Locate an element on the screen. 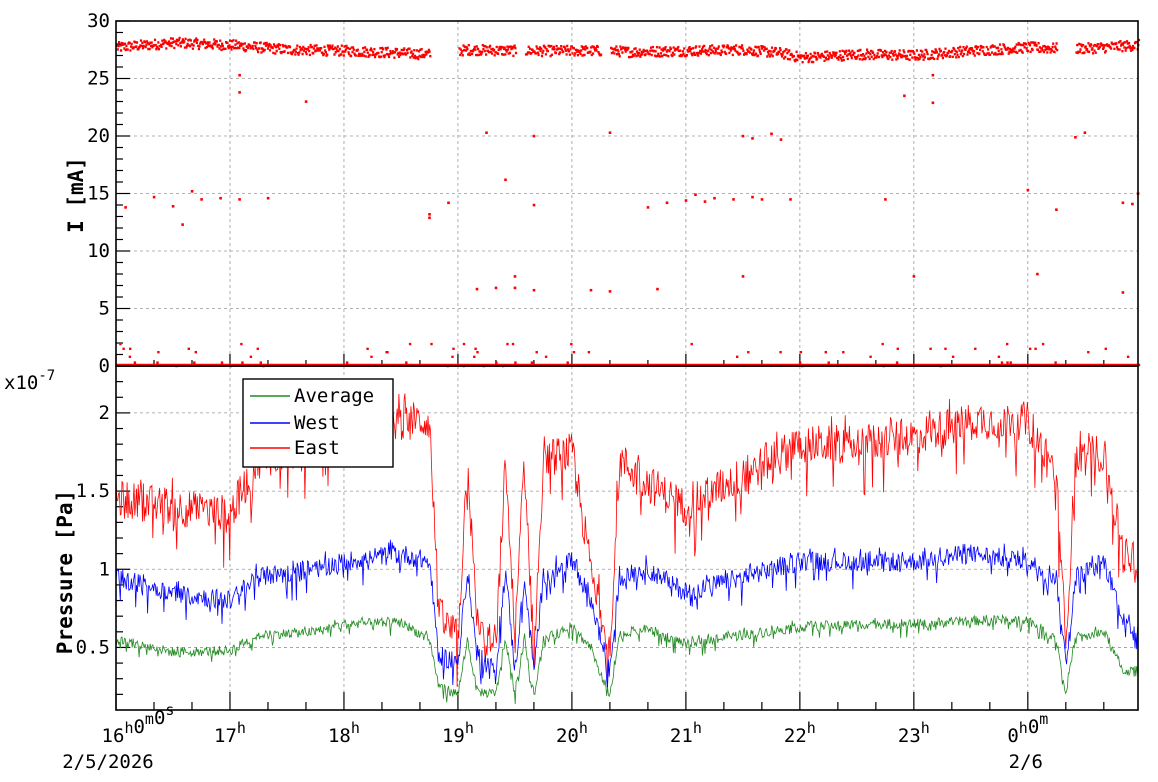  time-tick-value: 19 is located at coordinates (453, 736).